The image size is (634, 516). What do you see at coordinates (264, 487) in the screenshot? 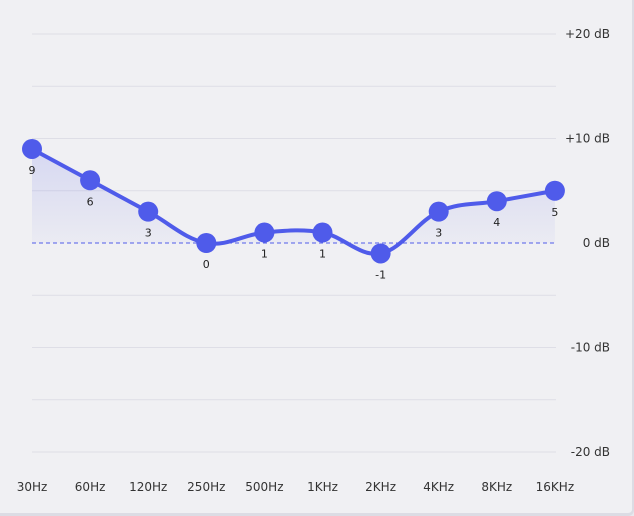
I see `x-tick-label: 500Hz` at bounding box center [264, 487].